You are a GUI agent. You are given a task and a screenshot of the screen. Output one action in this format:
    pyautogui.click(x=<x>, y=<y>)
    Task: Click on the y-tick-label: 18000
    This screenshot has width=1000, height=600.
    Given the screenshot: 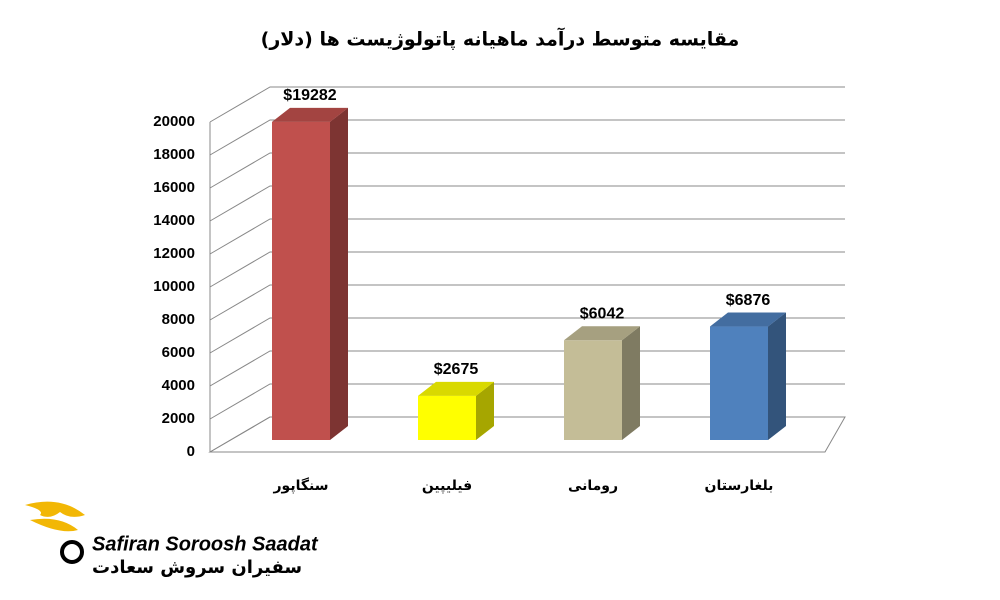 What is the action you would take?
    pyautogui.click(x=174, y=154)
    